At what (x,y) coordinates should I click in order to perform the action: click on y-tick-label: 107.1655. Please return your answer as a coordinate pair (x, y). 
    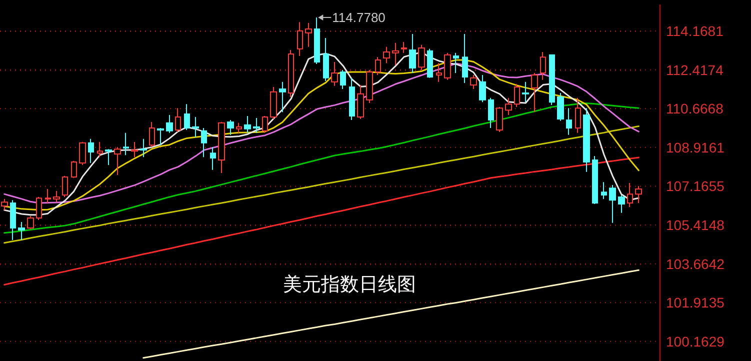
    Looking at the image, I should click on (695, 186).